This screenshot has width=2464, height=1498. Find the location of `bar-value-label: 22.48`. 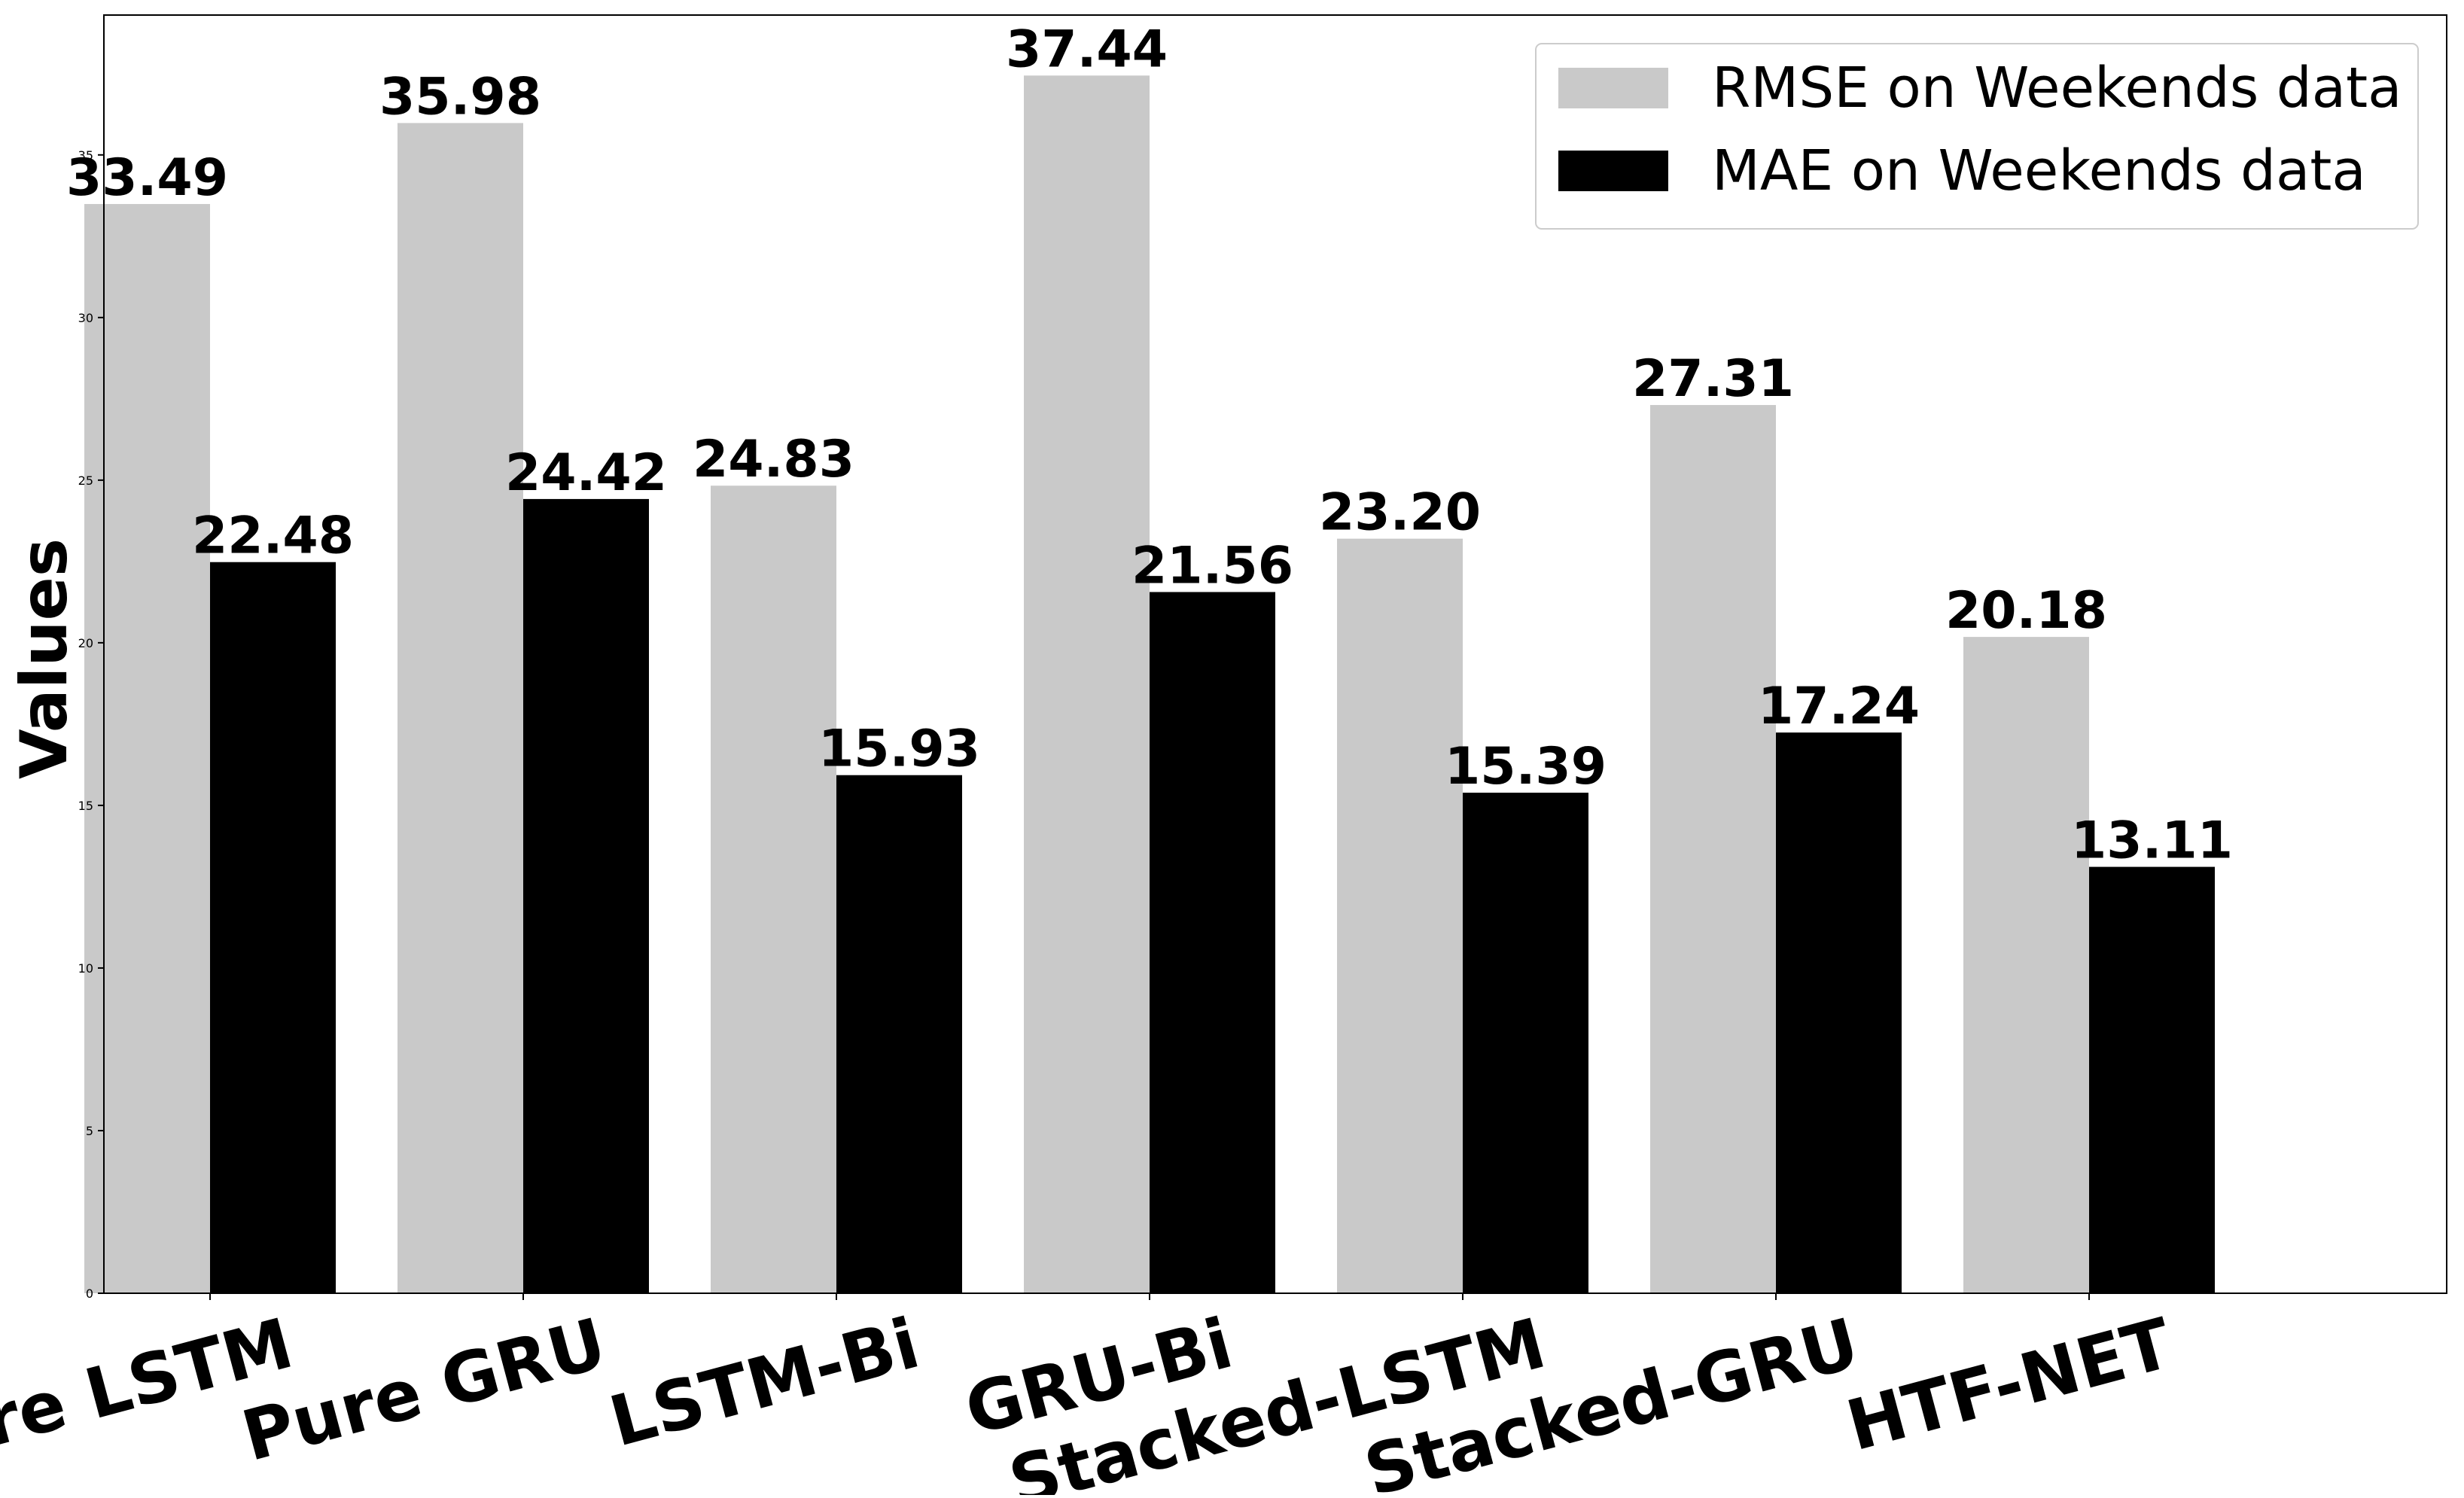

bar-value-label: 22.48 is located at coordinates (273, 536).